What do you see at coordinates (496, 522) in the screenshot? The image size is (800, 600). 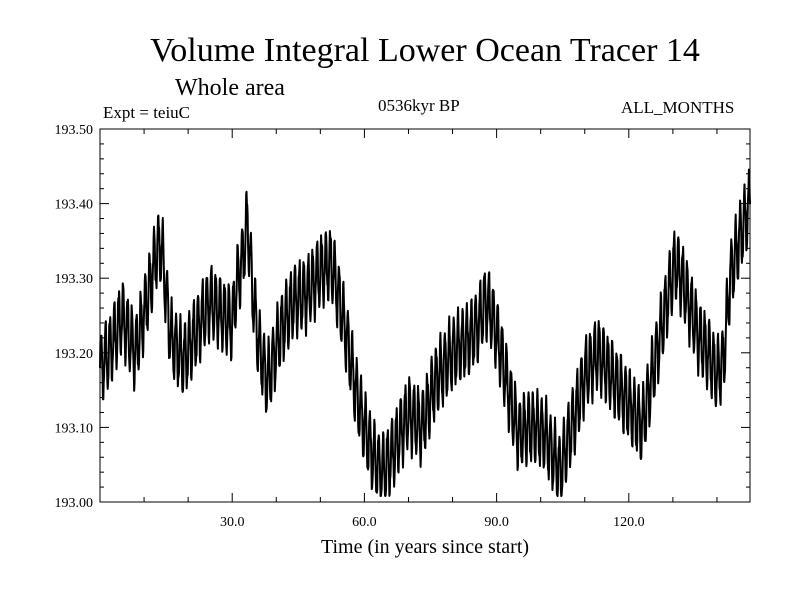 I see `x-tick-label: 90.0` at bounding box center [496, 522].